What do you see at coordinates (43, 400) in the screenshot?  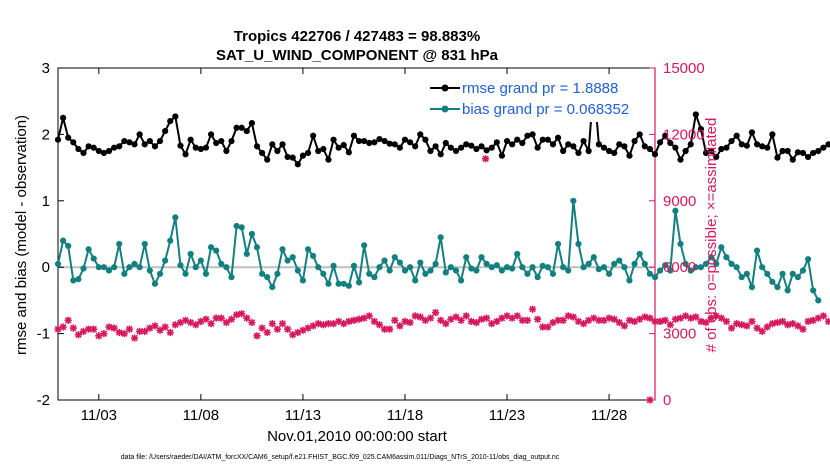 I see `y-left-tick-label: -2` at bounding box center [43, 400].